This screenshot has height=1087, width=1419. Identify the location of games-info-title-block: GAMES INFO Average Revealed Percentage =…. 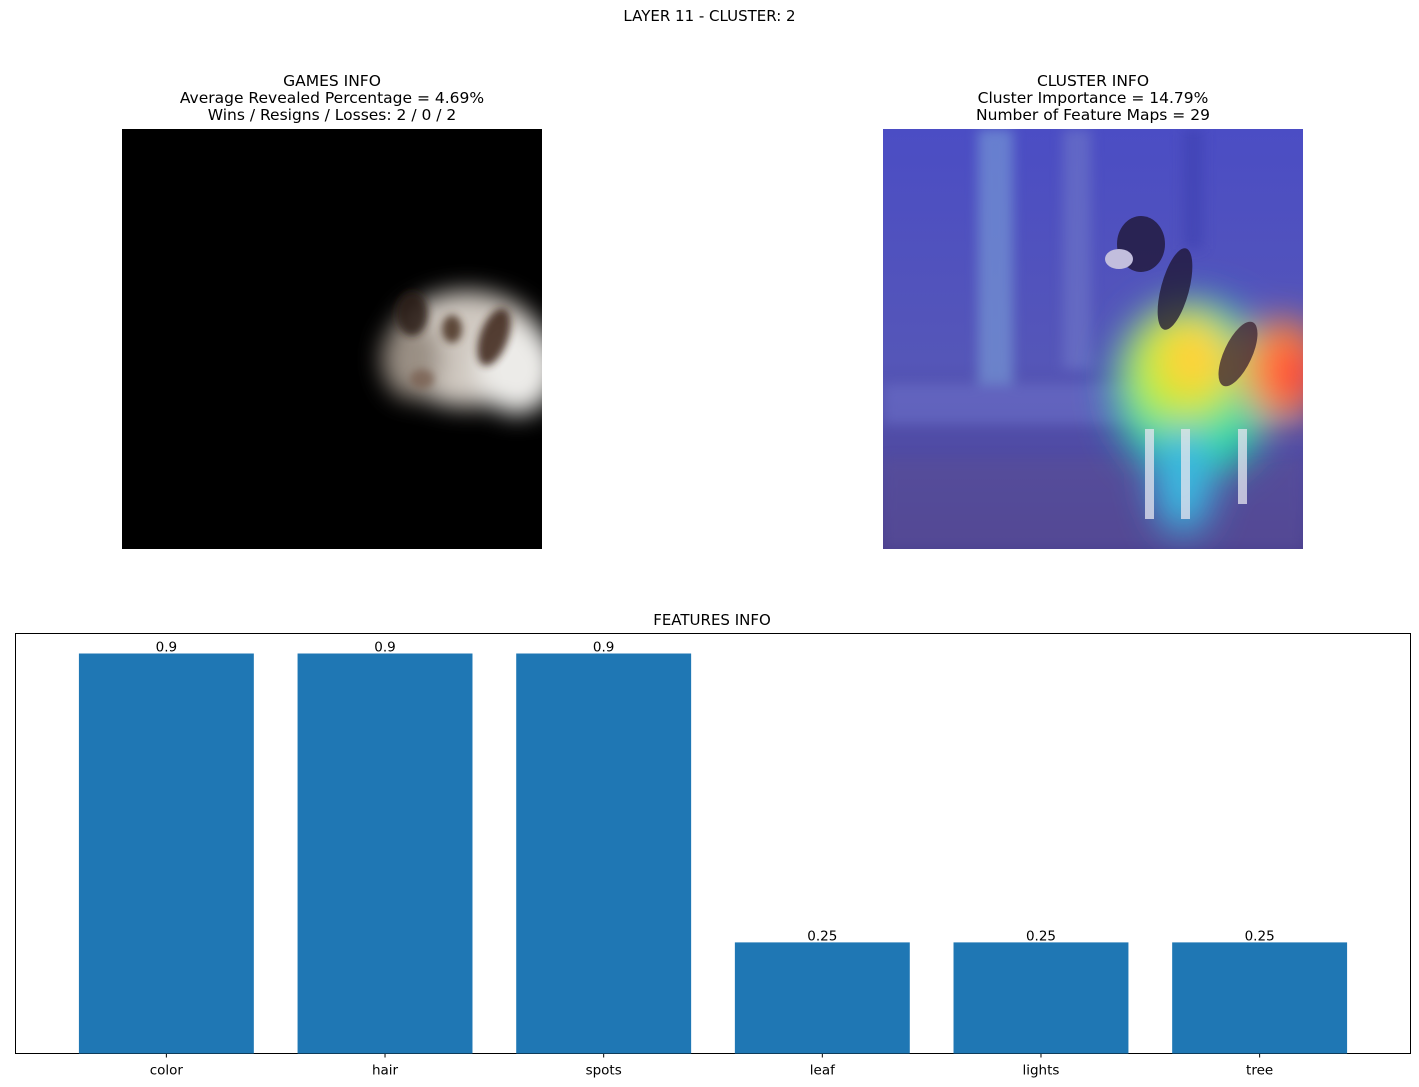
(332, 98).